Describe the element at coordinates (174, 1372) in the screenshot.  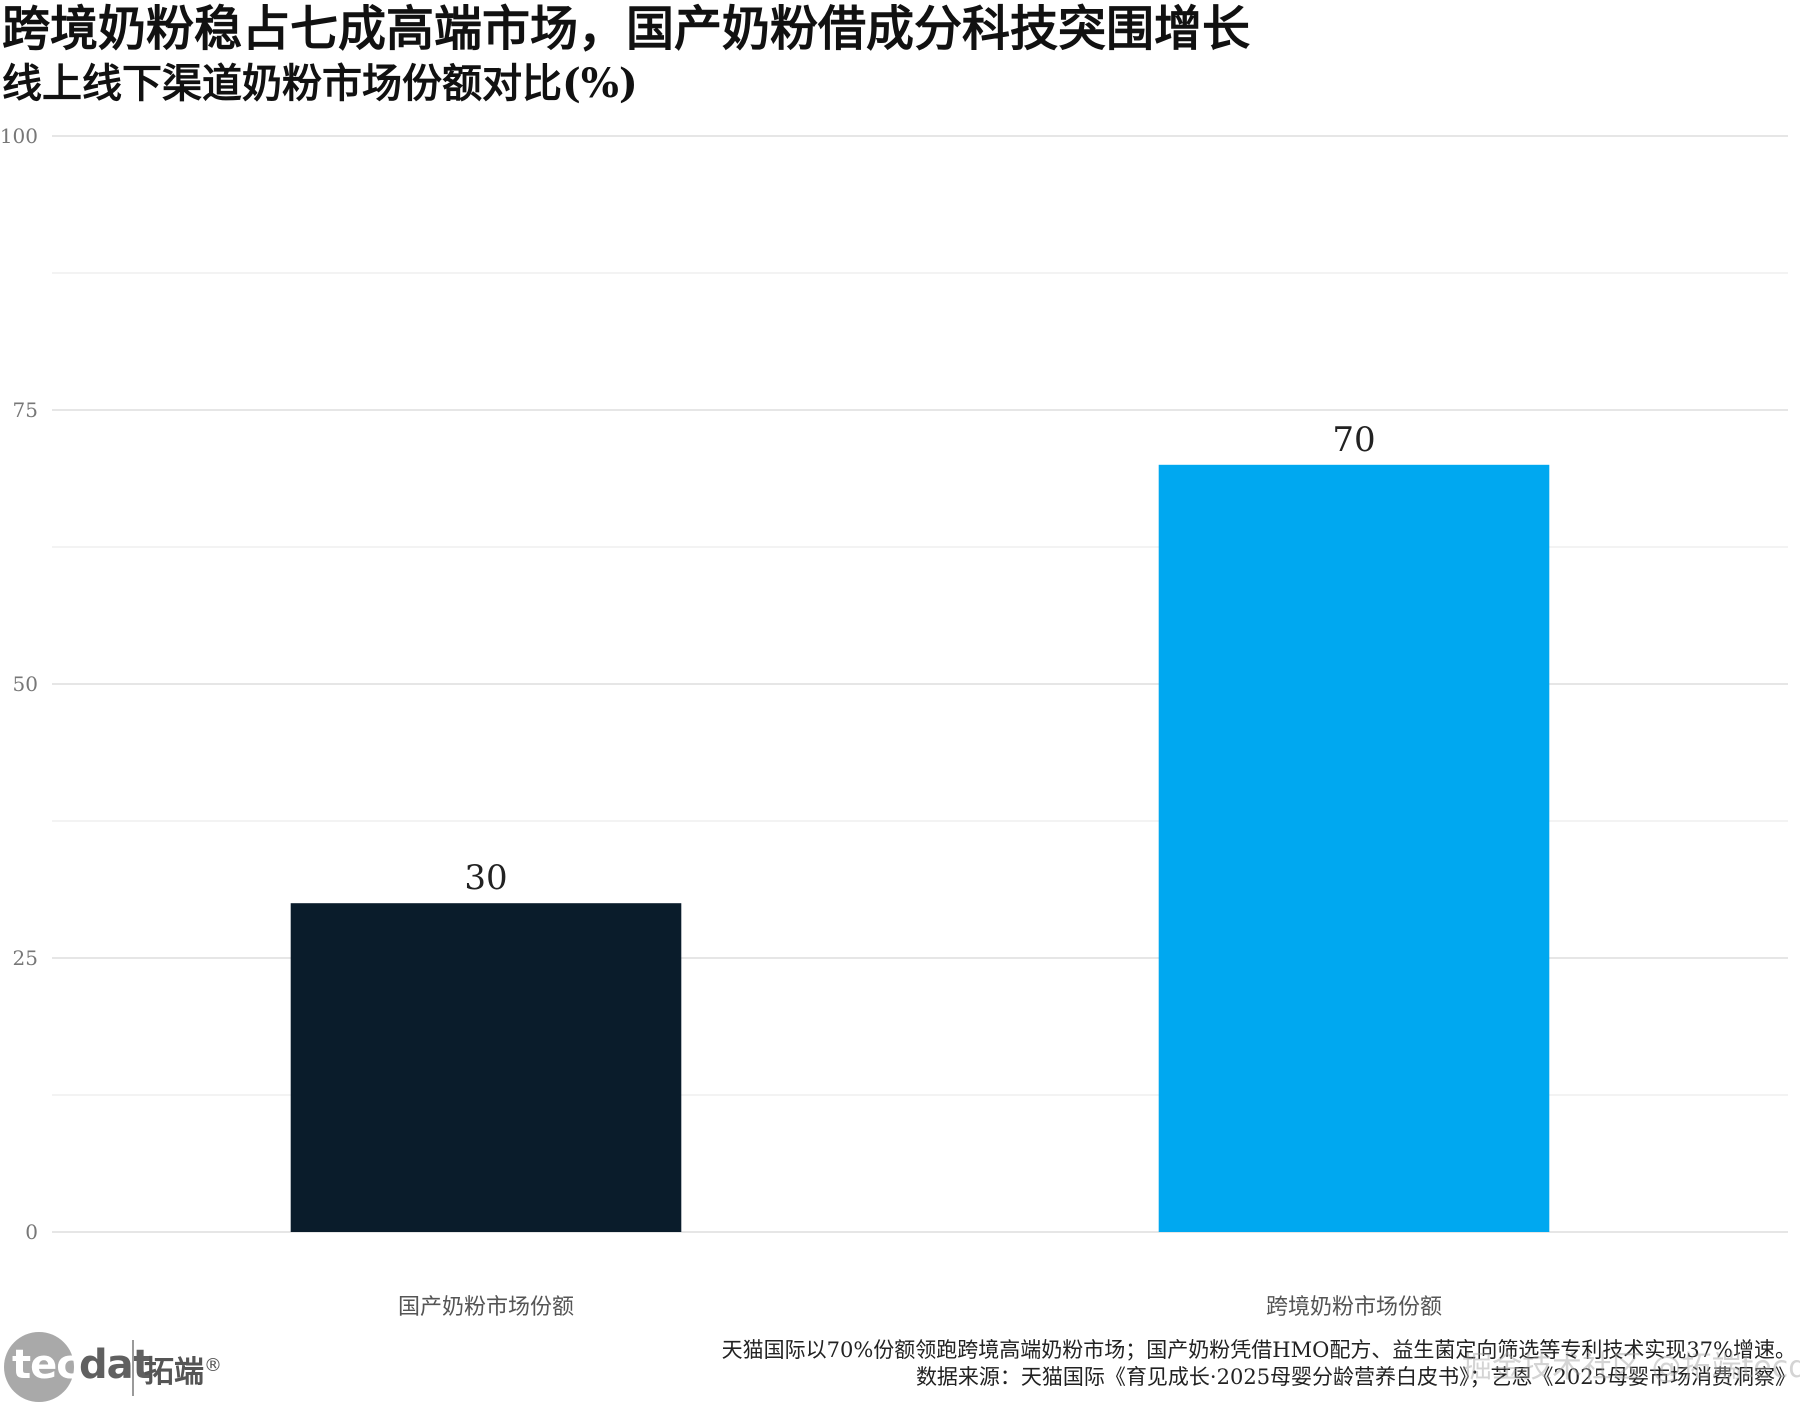
I see `logo-cn-text: 拓端` at that location.